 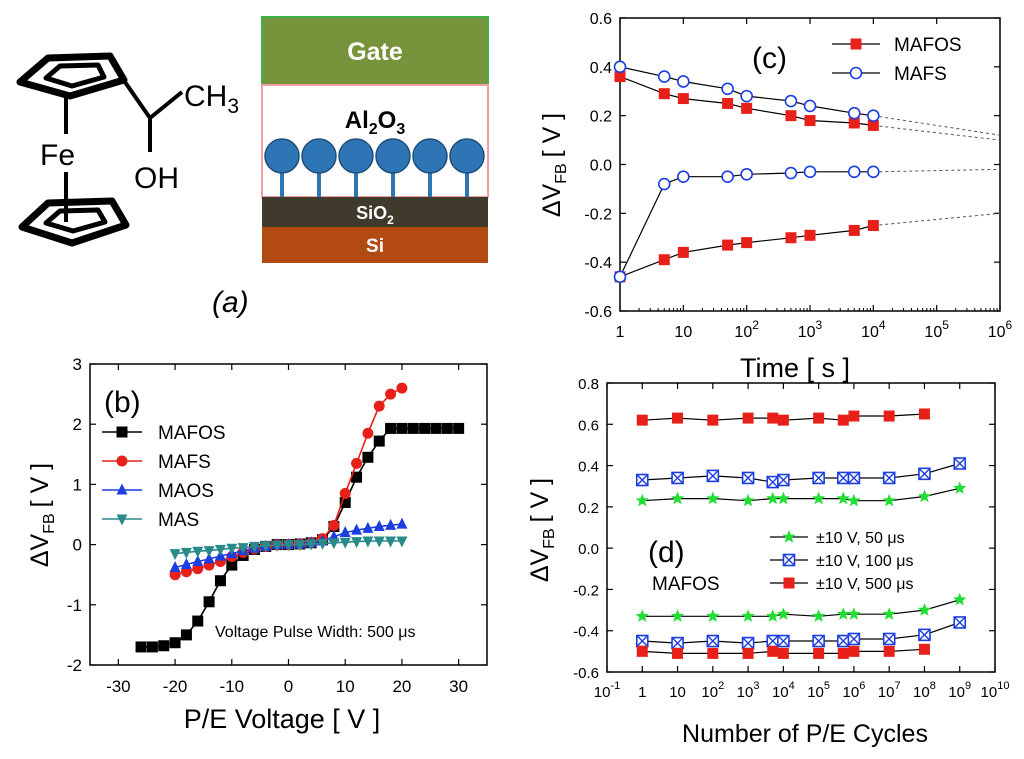 What do you see at coordinates (936, 329) in the screenshot?
I see `chart-c-xtick-label: 10⁵` at bounding box center [936, 329].